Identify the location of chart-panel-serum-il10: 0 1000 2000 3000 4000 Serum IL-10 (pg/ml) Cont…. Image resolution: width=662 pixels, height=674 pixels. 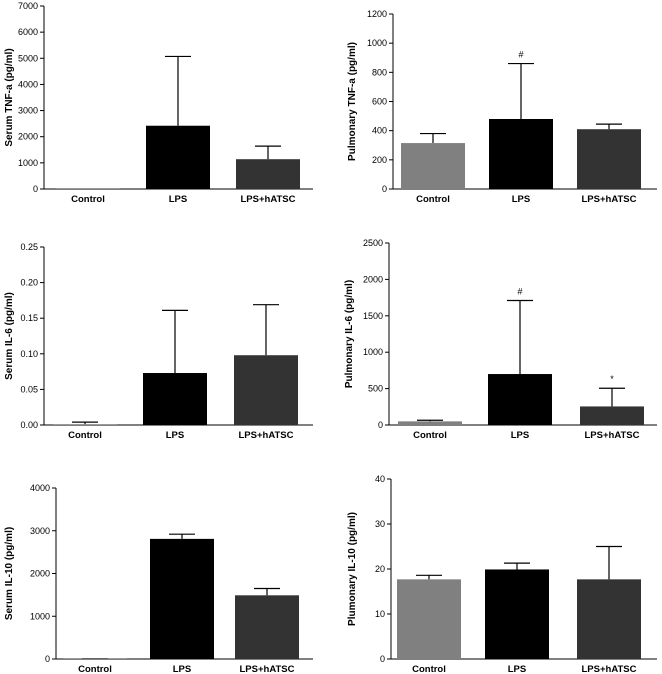
(158, 578).